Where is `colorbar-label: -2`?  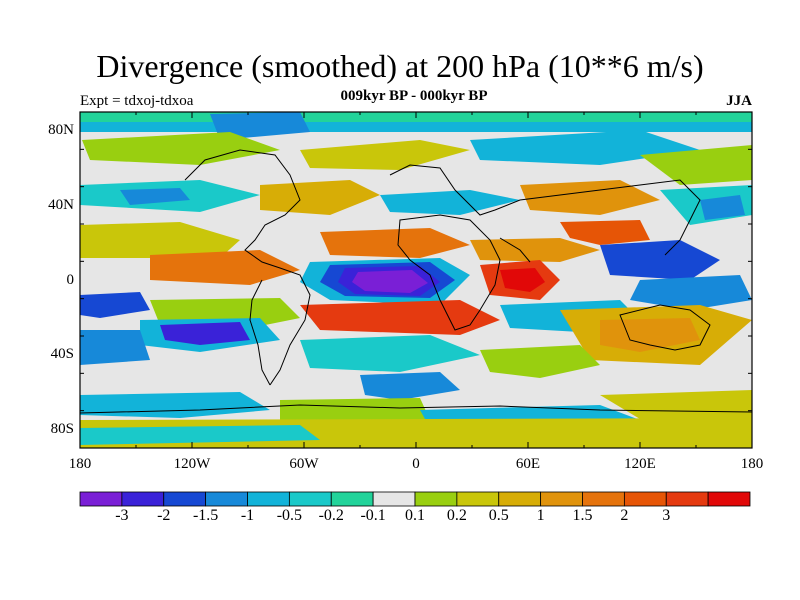 colorbar-label: -2 is located at coordinates (164, 515).